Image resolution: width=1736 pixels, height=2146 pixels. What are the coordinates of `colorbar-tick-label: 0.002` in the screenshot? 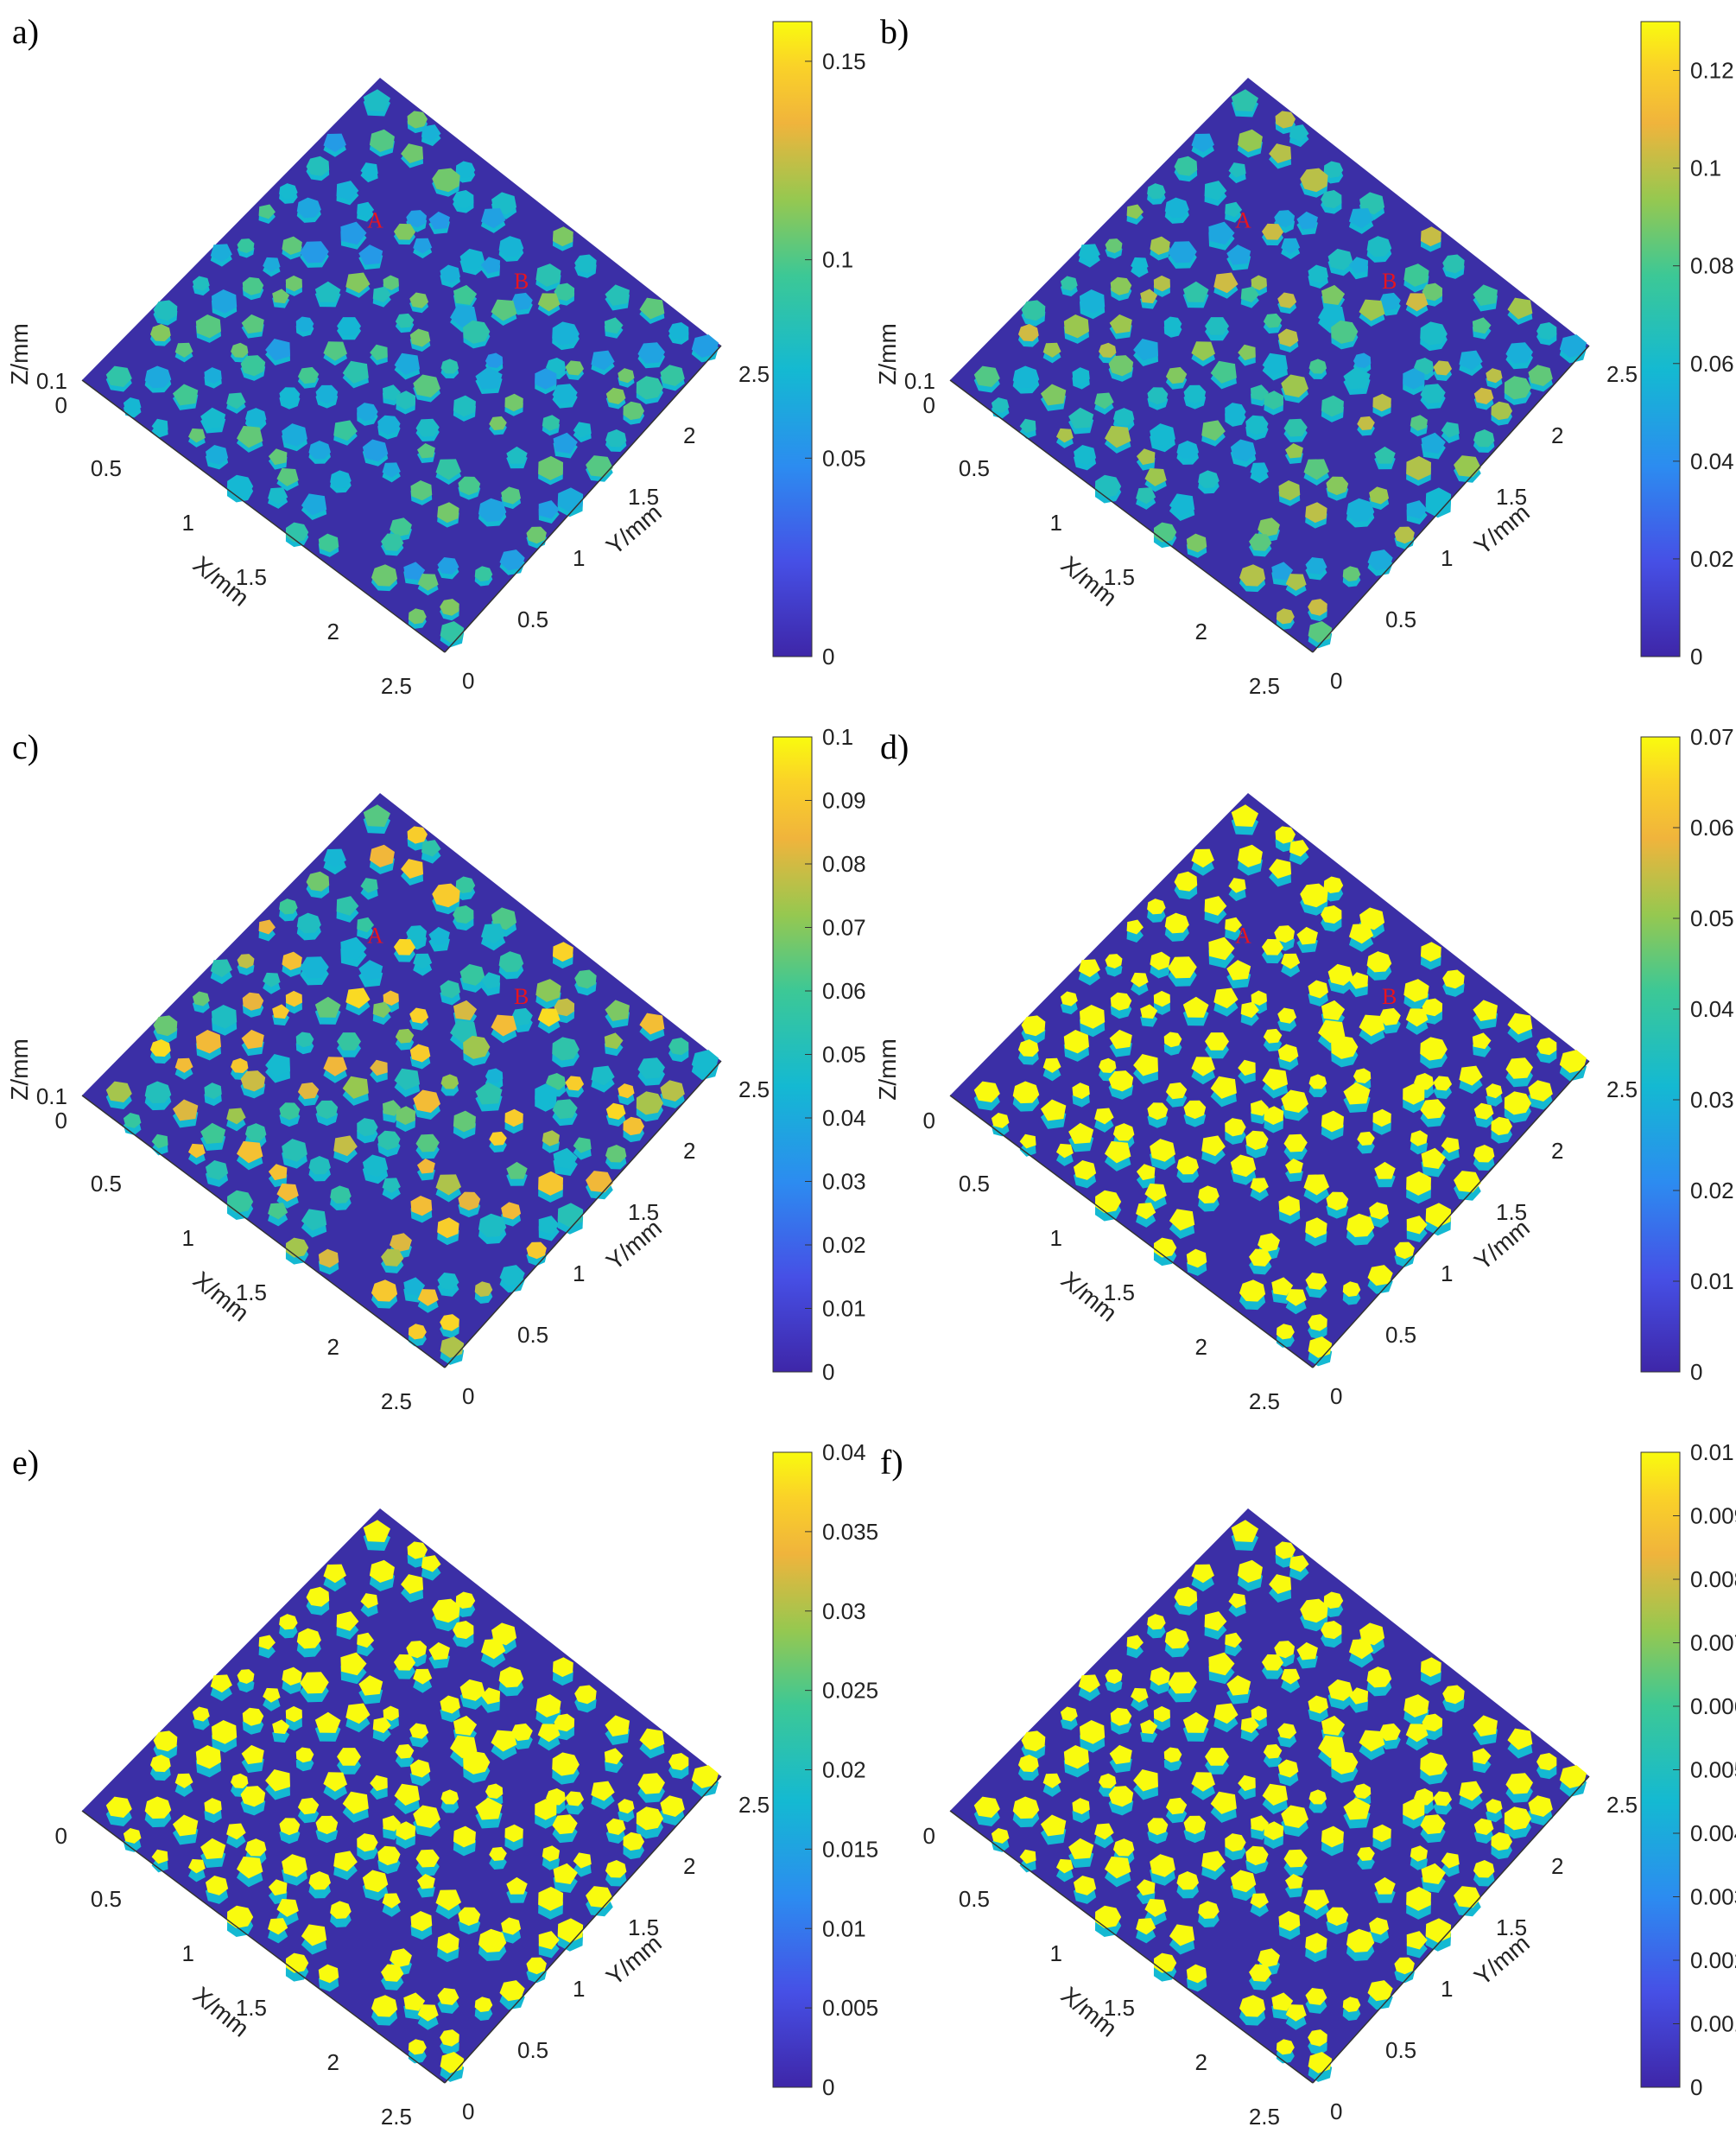 It's located at (1713, 1960).